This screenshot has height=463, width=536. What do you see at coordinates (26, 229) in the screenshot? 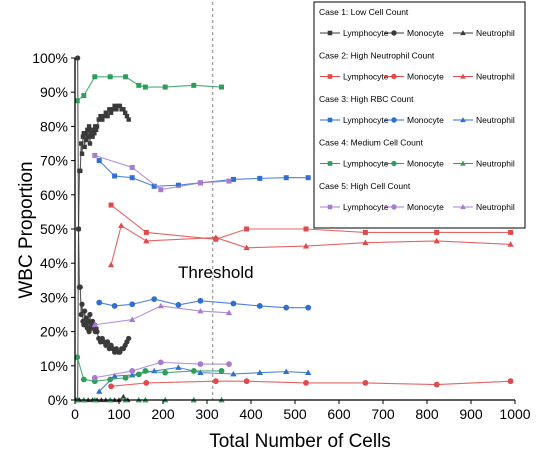
I see `y-axis-title: WBC Proportion` at bounding box center [26, 229].